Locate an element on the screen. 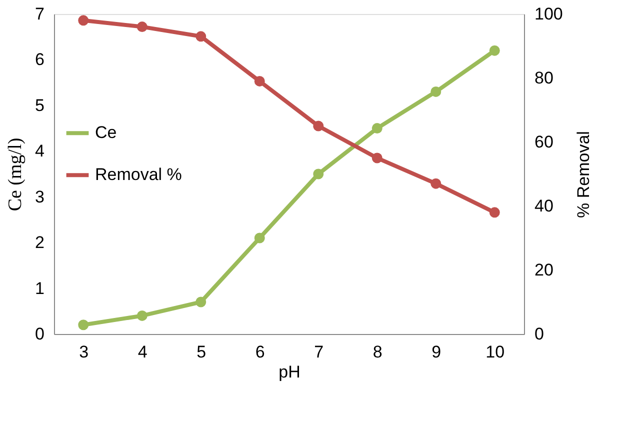  legend-label: Ce is located at coordinates (106, 132).